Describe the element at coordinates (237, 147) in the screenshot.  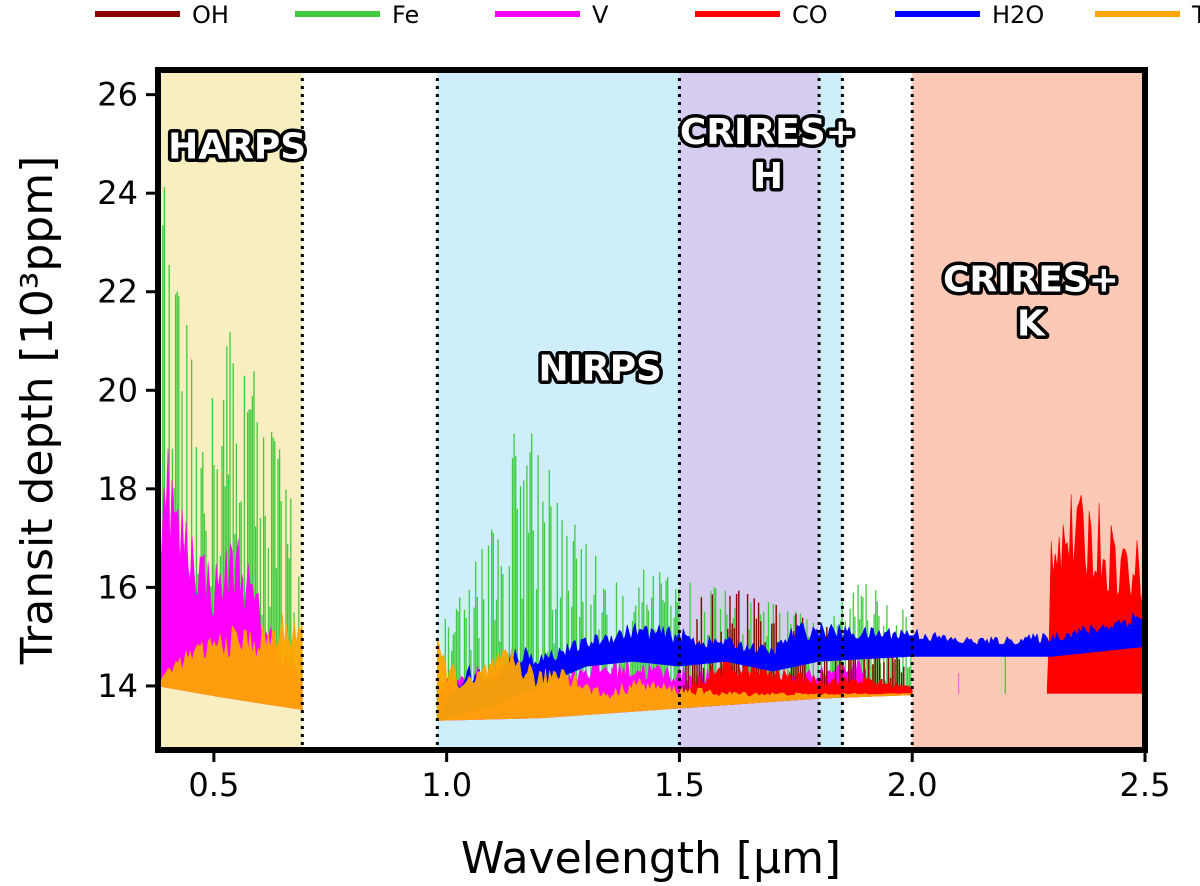
I see `band-label-harps: HARPS` at that location.